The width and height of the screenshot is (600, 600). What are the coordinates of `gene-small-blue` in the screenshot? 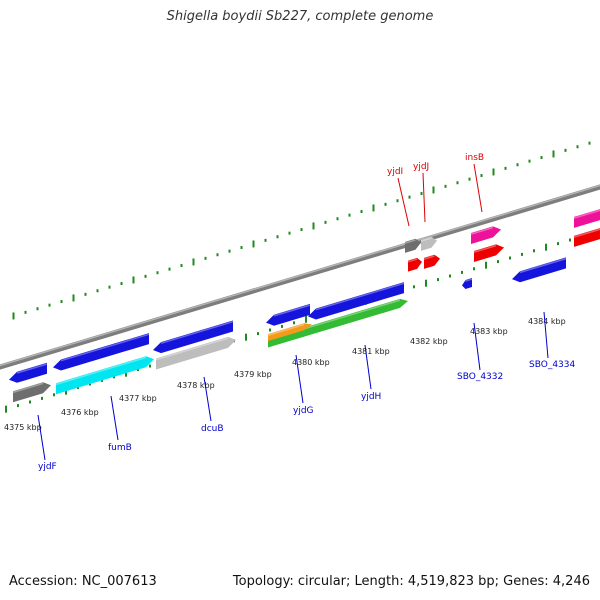 It's located at (467, 283).